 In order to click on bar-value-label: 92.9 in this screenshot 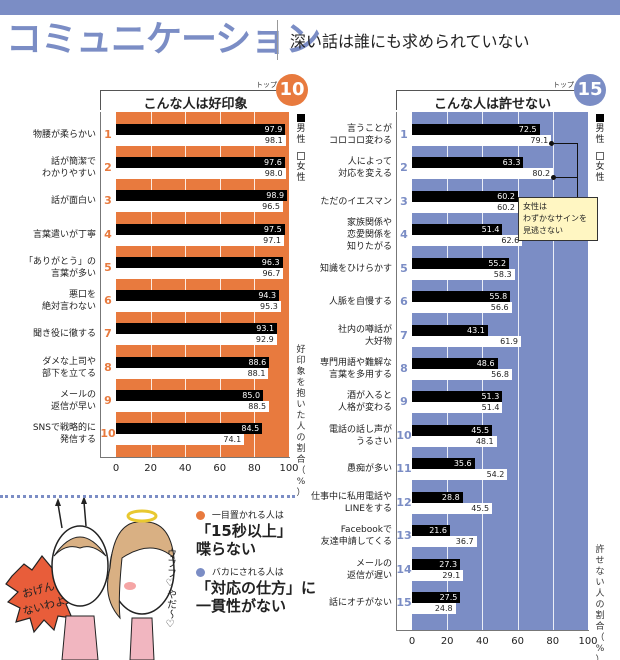, I will do `click(264, 340)`.